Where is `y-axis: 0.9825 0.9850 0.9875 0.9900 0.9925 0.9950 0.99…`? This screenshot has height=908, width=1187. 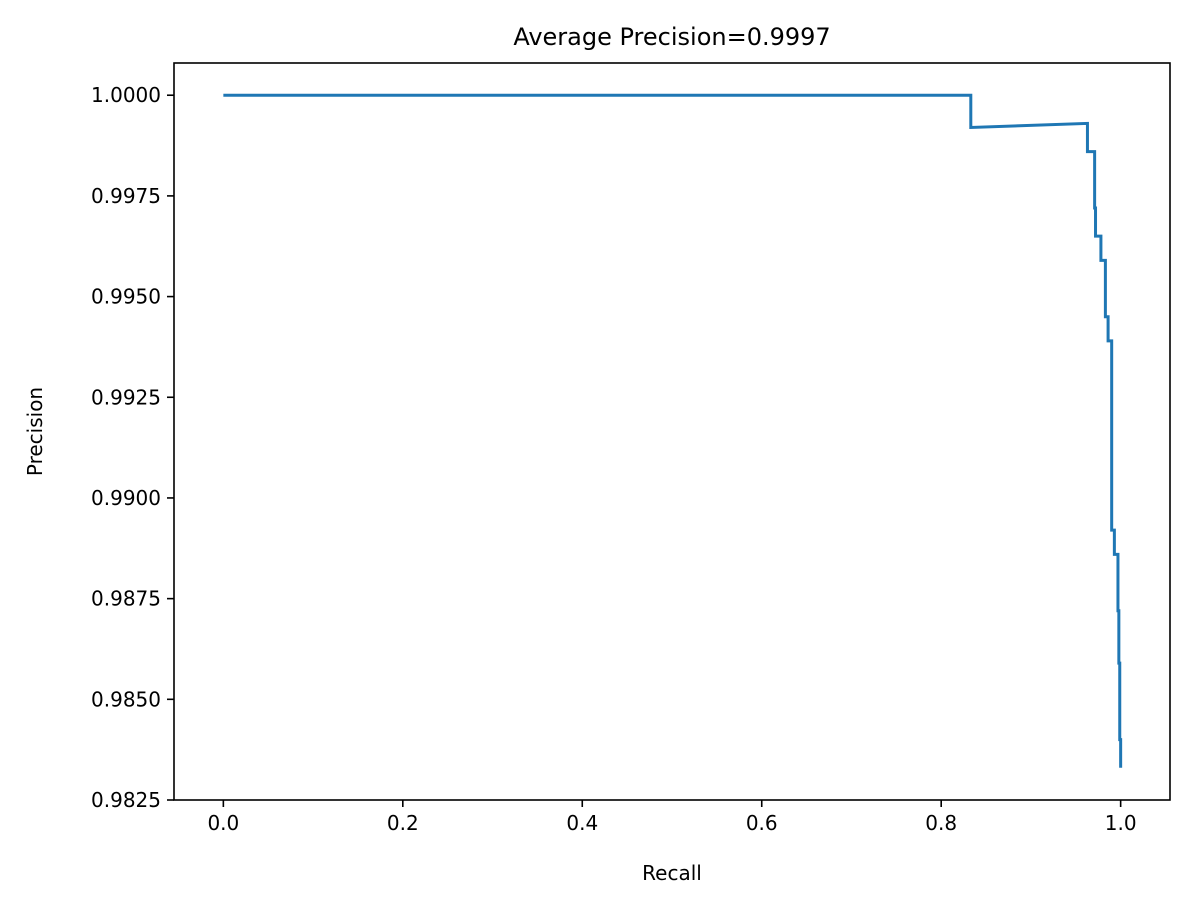
y-axis: 0.9825 0.9850 0.9875 0.9900 0.9925 0.9950 0.99… is located at coordinates (132, 447).